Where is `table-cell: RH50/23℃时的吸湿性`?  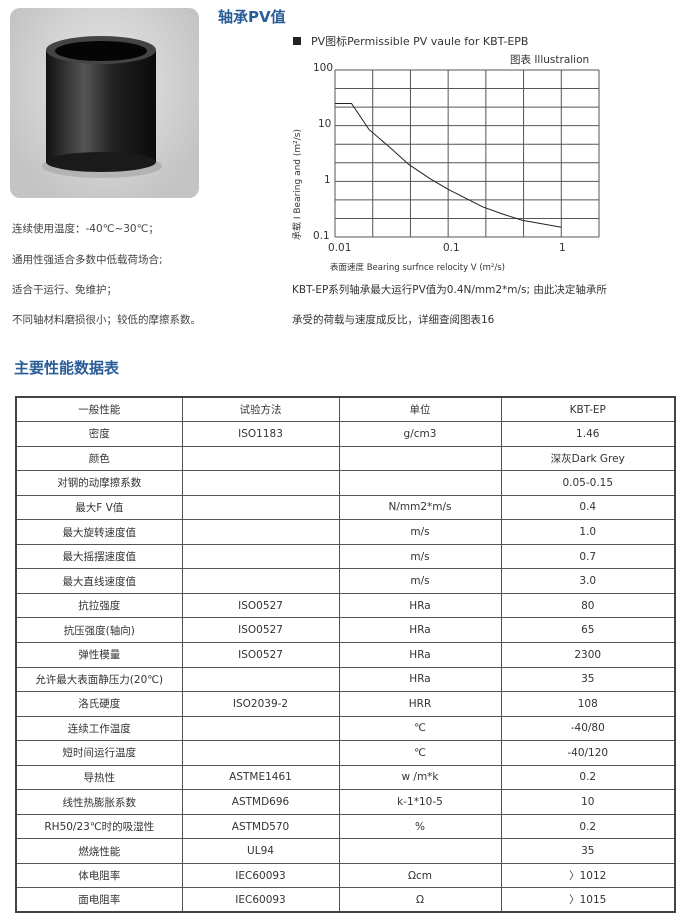
table-cell: RH50/23℃时的吸湿性 is located at coordinates (99, 826).